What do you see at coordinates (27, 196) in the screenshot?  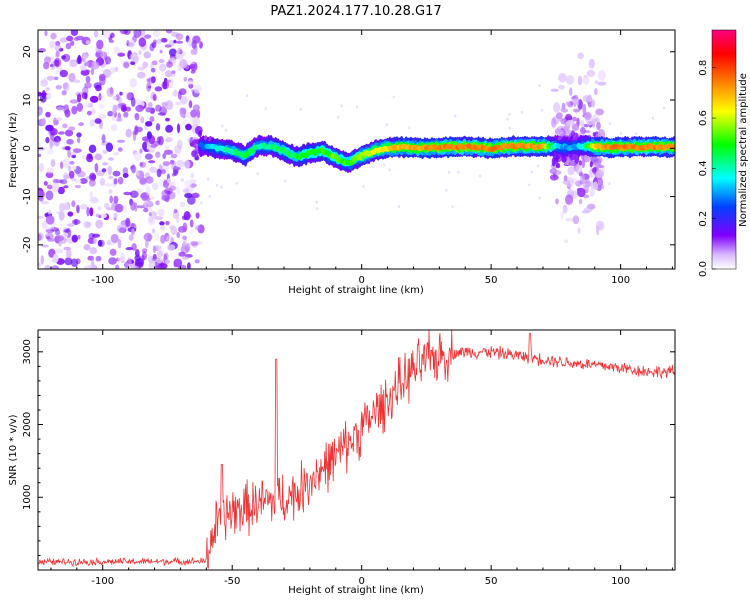 I see `spectrogram-y-tick-label: -10` at bounding box center [27, 196].